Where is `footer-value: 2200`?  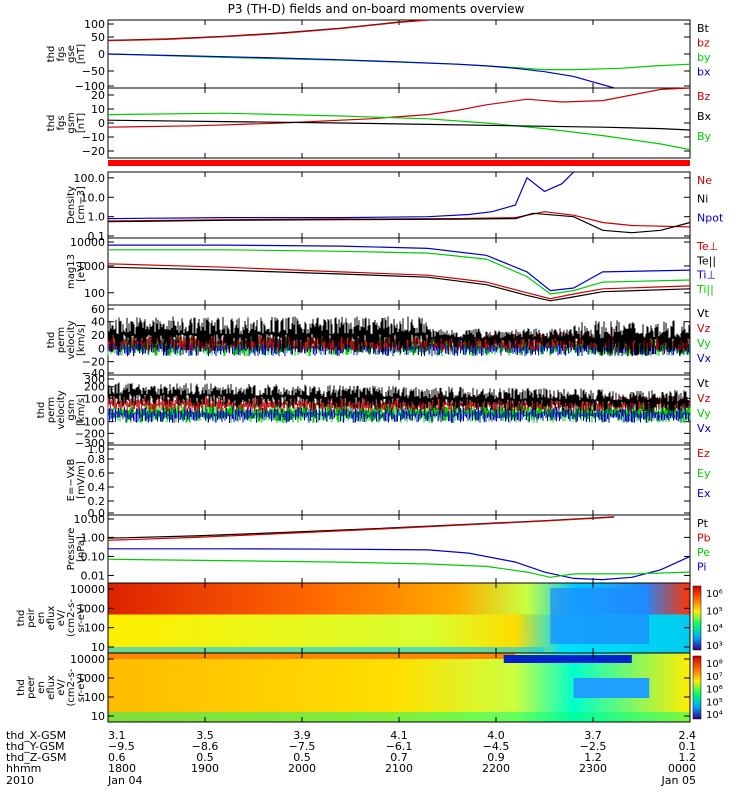 footer-value: 2200 is located at coordinates (496, 768).